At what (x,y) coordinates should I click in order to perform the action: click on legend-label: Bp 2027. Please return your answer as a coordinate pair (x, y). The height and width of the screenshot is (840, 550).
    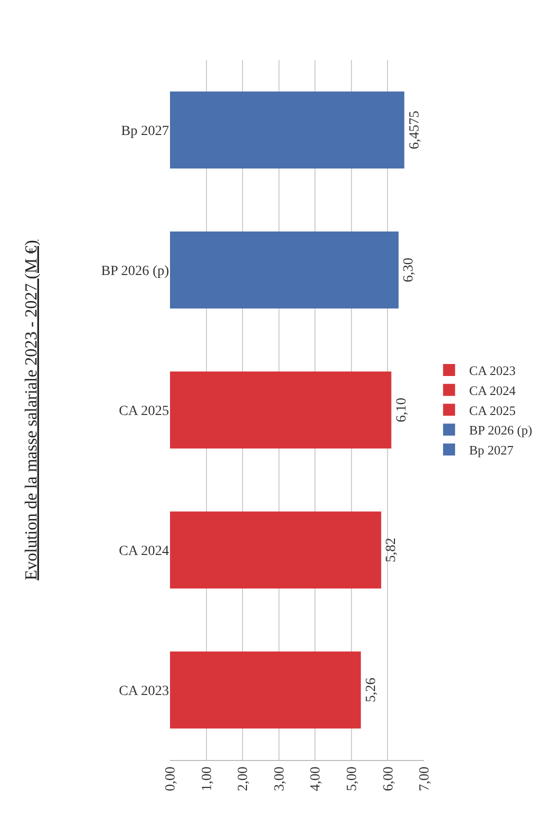
    Looking at the image, I should click on (491, 450).